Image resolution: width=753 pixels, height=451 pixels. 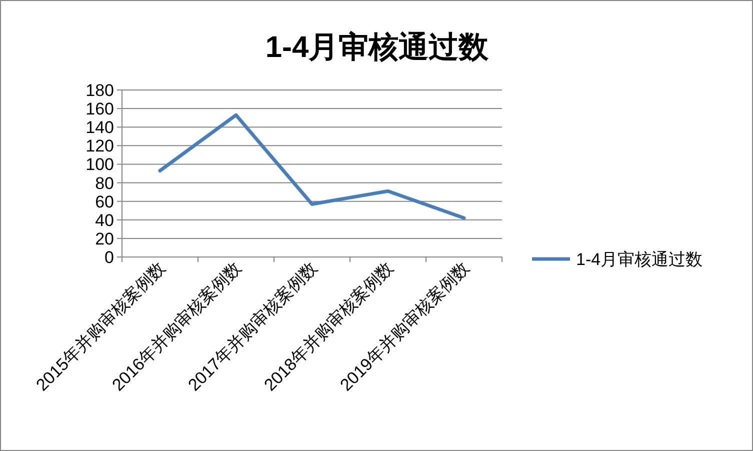 What do you see at coordinates (104, 183) in the screenshot?
I see `y-tick-label: 80` at bounding box center [104, 183].